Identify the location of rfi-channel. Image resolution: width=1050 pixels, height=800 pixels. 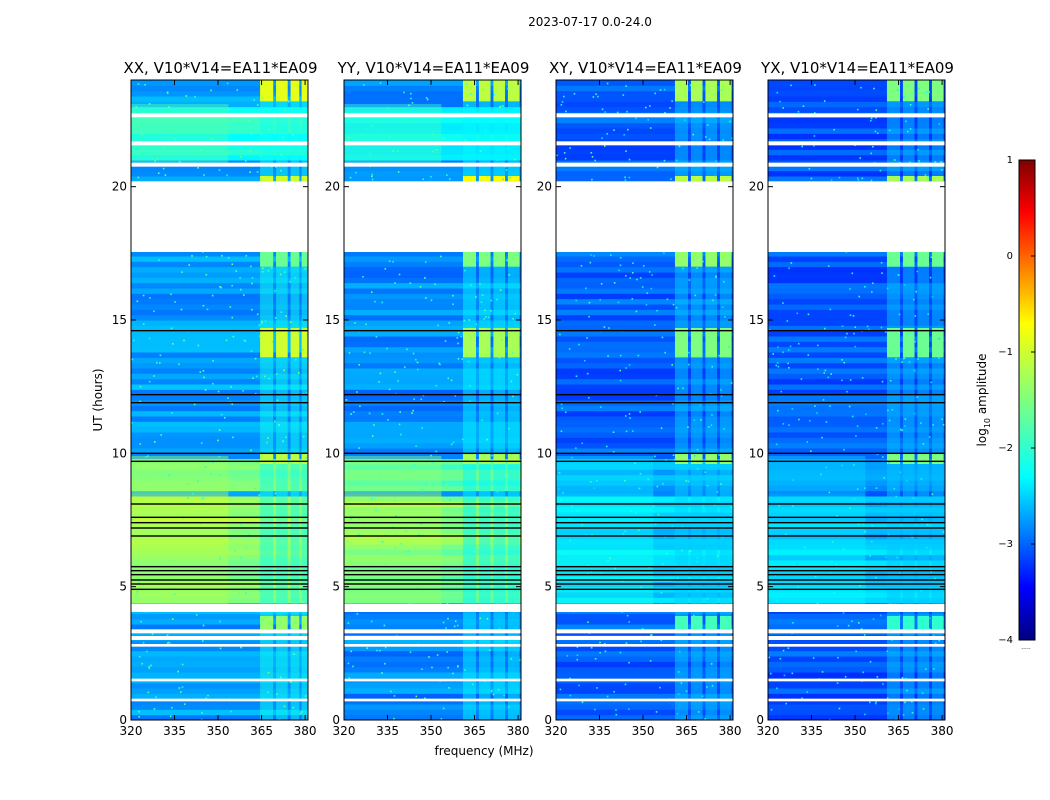
(513, 400).